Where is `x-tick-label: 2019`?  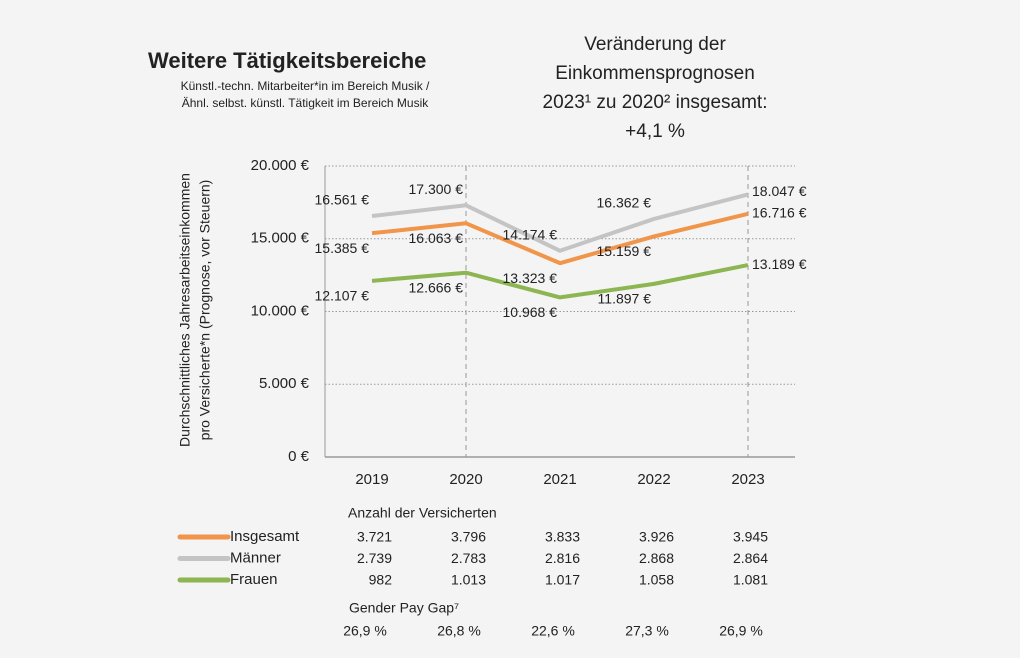 x-tick-label: 2019 is located at coordinates (371, 479).